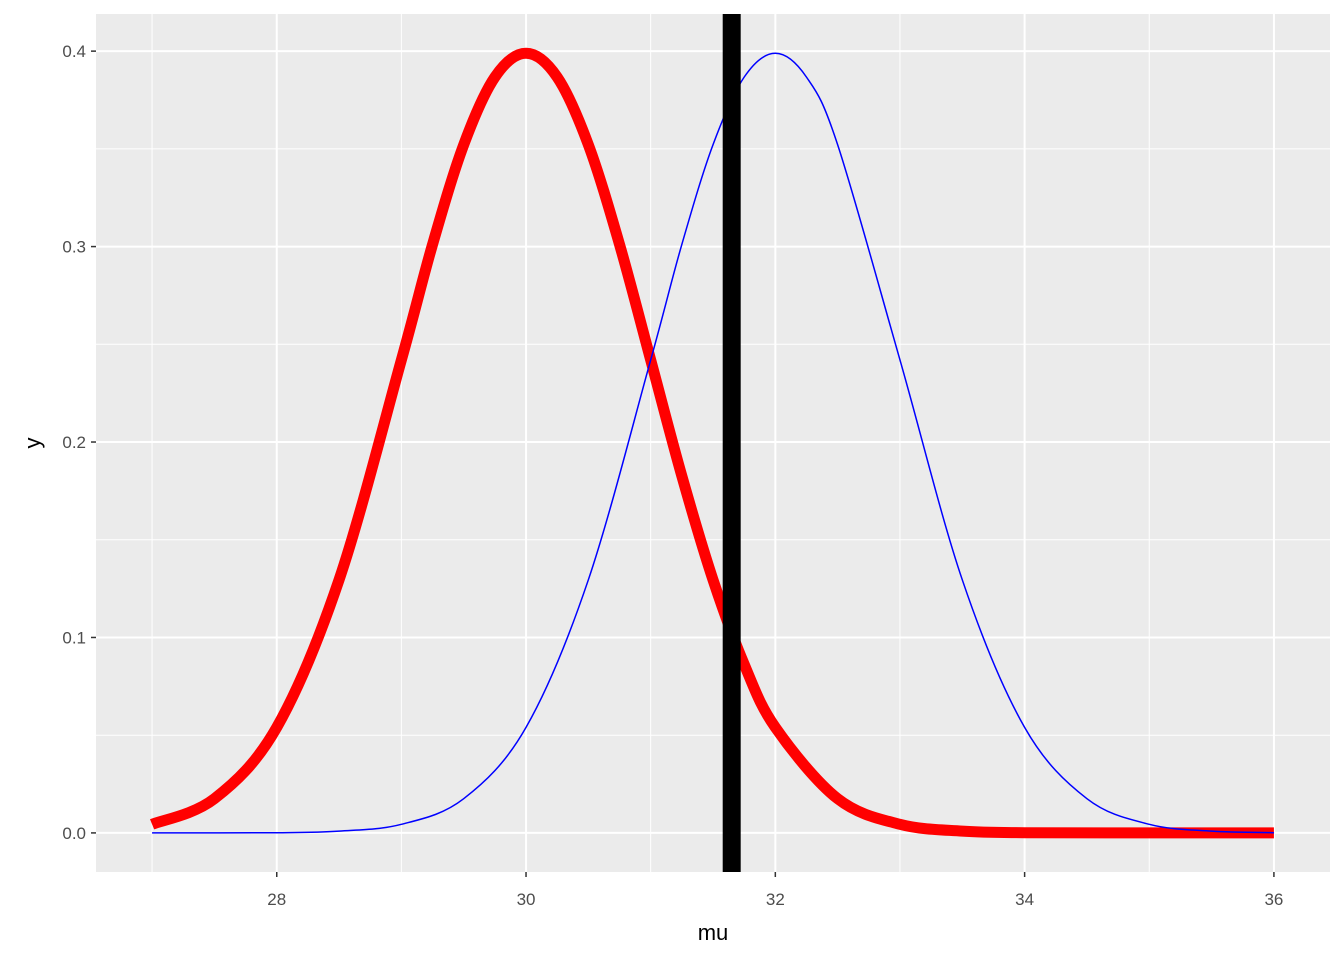 The image size is (1344, 960). What do you see at coordinates (713, 932) in the screenshot?
I see `x-axis-title: mu` at bounding box center [713, 932].